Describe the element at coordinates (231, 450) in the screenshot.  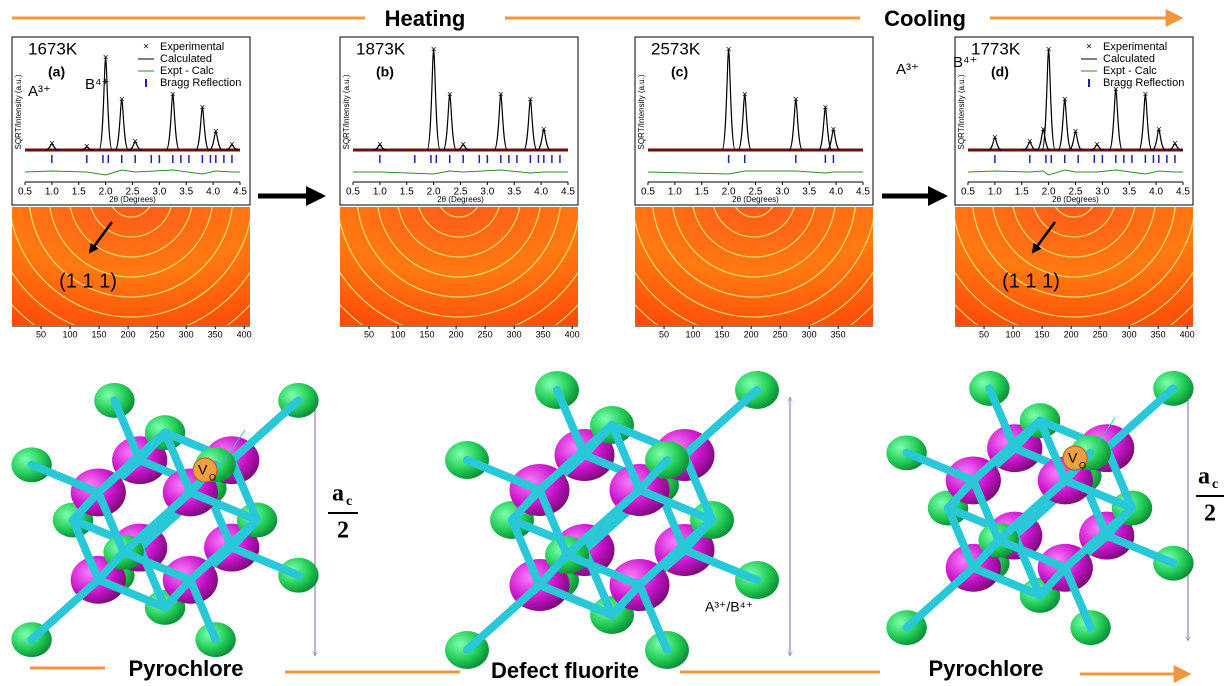
I see `vacancy-link` at that location.